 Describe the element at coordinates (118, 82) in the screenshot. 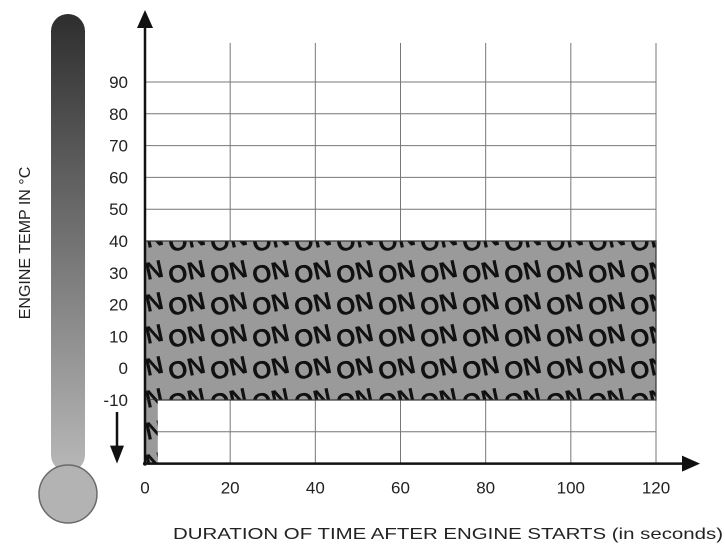

I see `y-tick-label: 90` at that location.